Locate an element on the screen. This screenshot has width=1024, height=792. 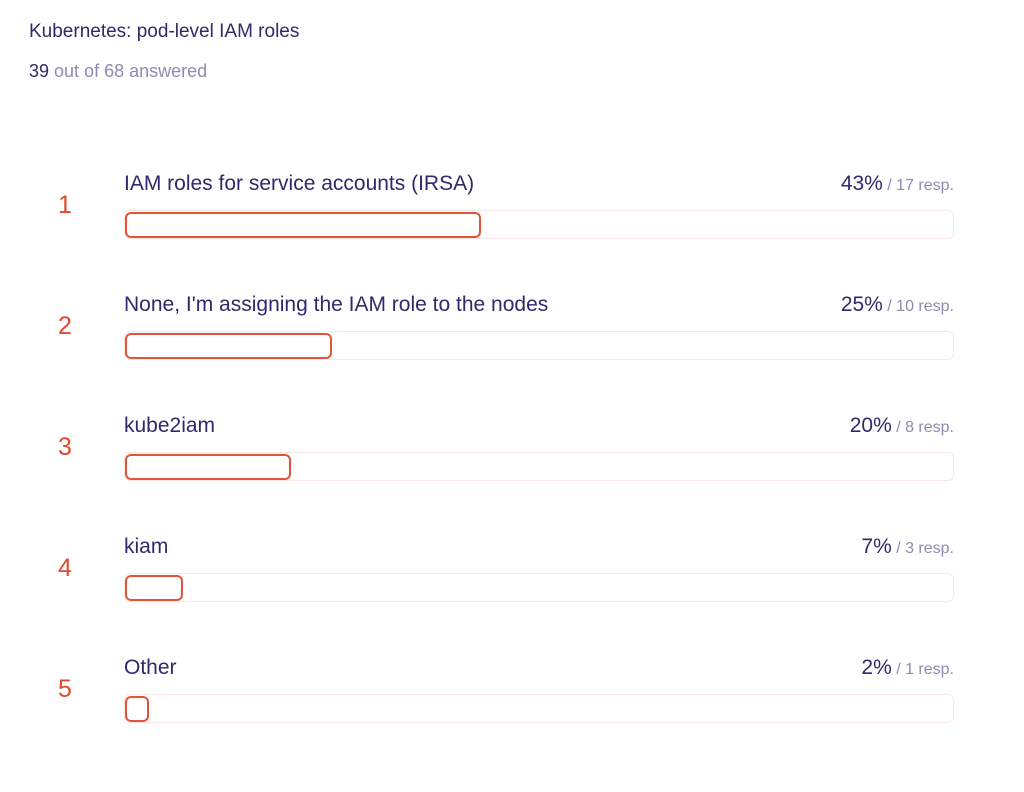
option-rank: 3 is located at coordinates (65, 447).